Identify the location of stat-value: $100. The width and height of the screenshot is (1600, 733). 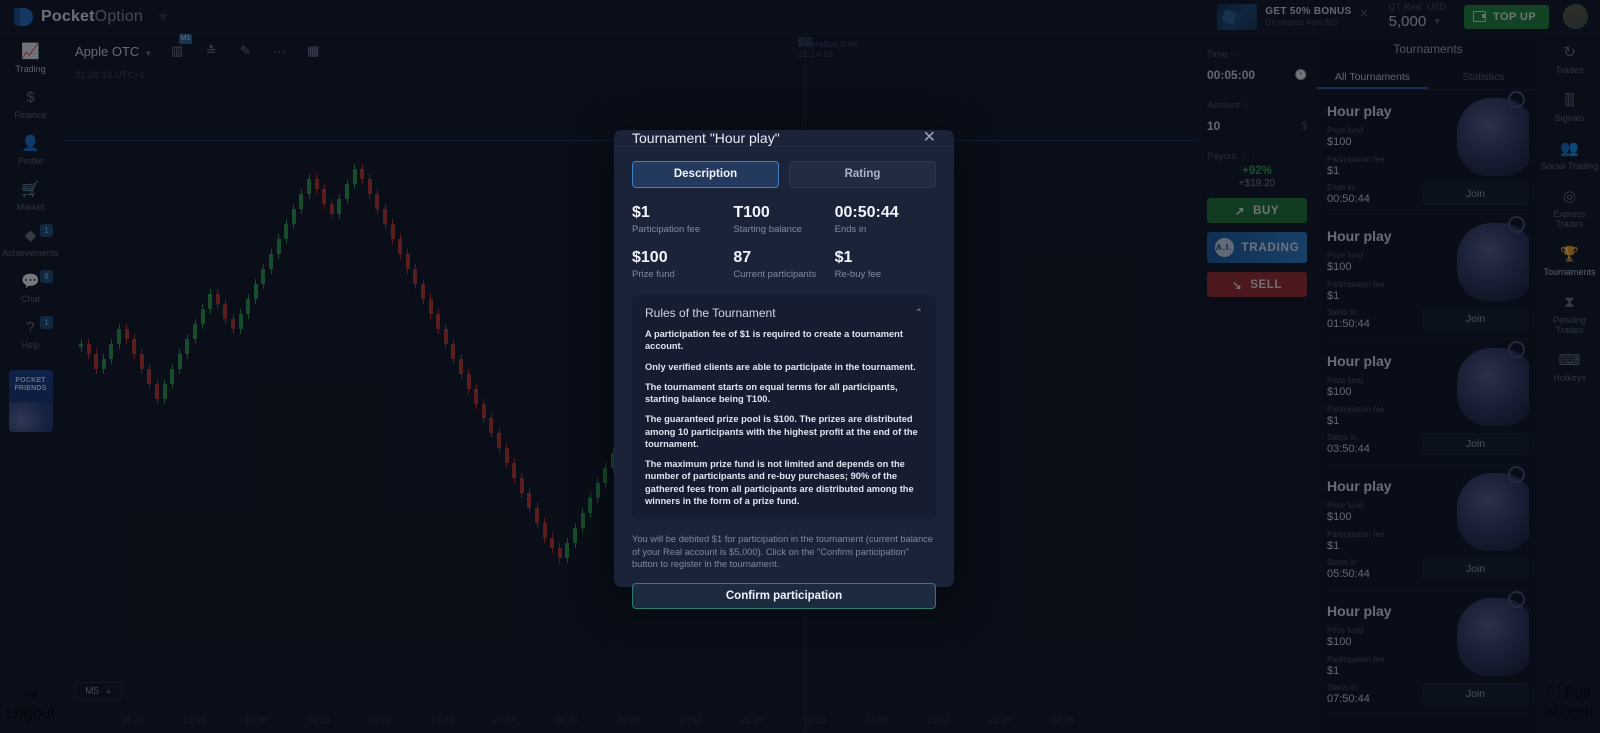
(650, 257).